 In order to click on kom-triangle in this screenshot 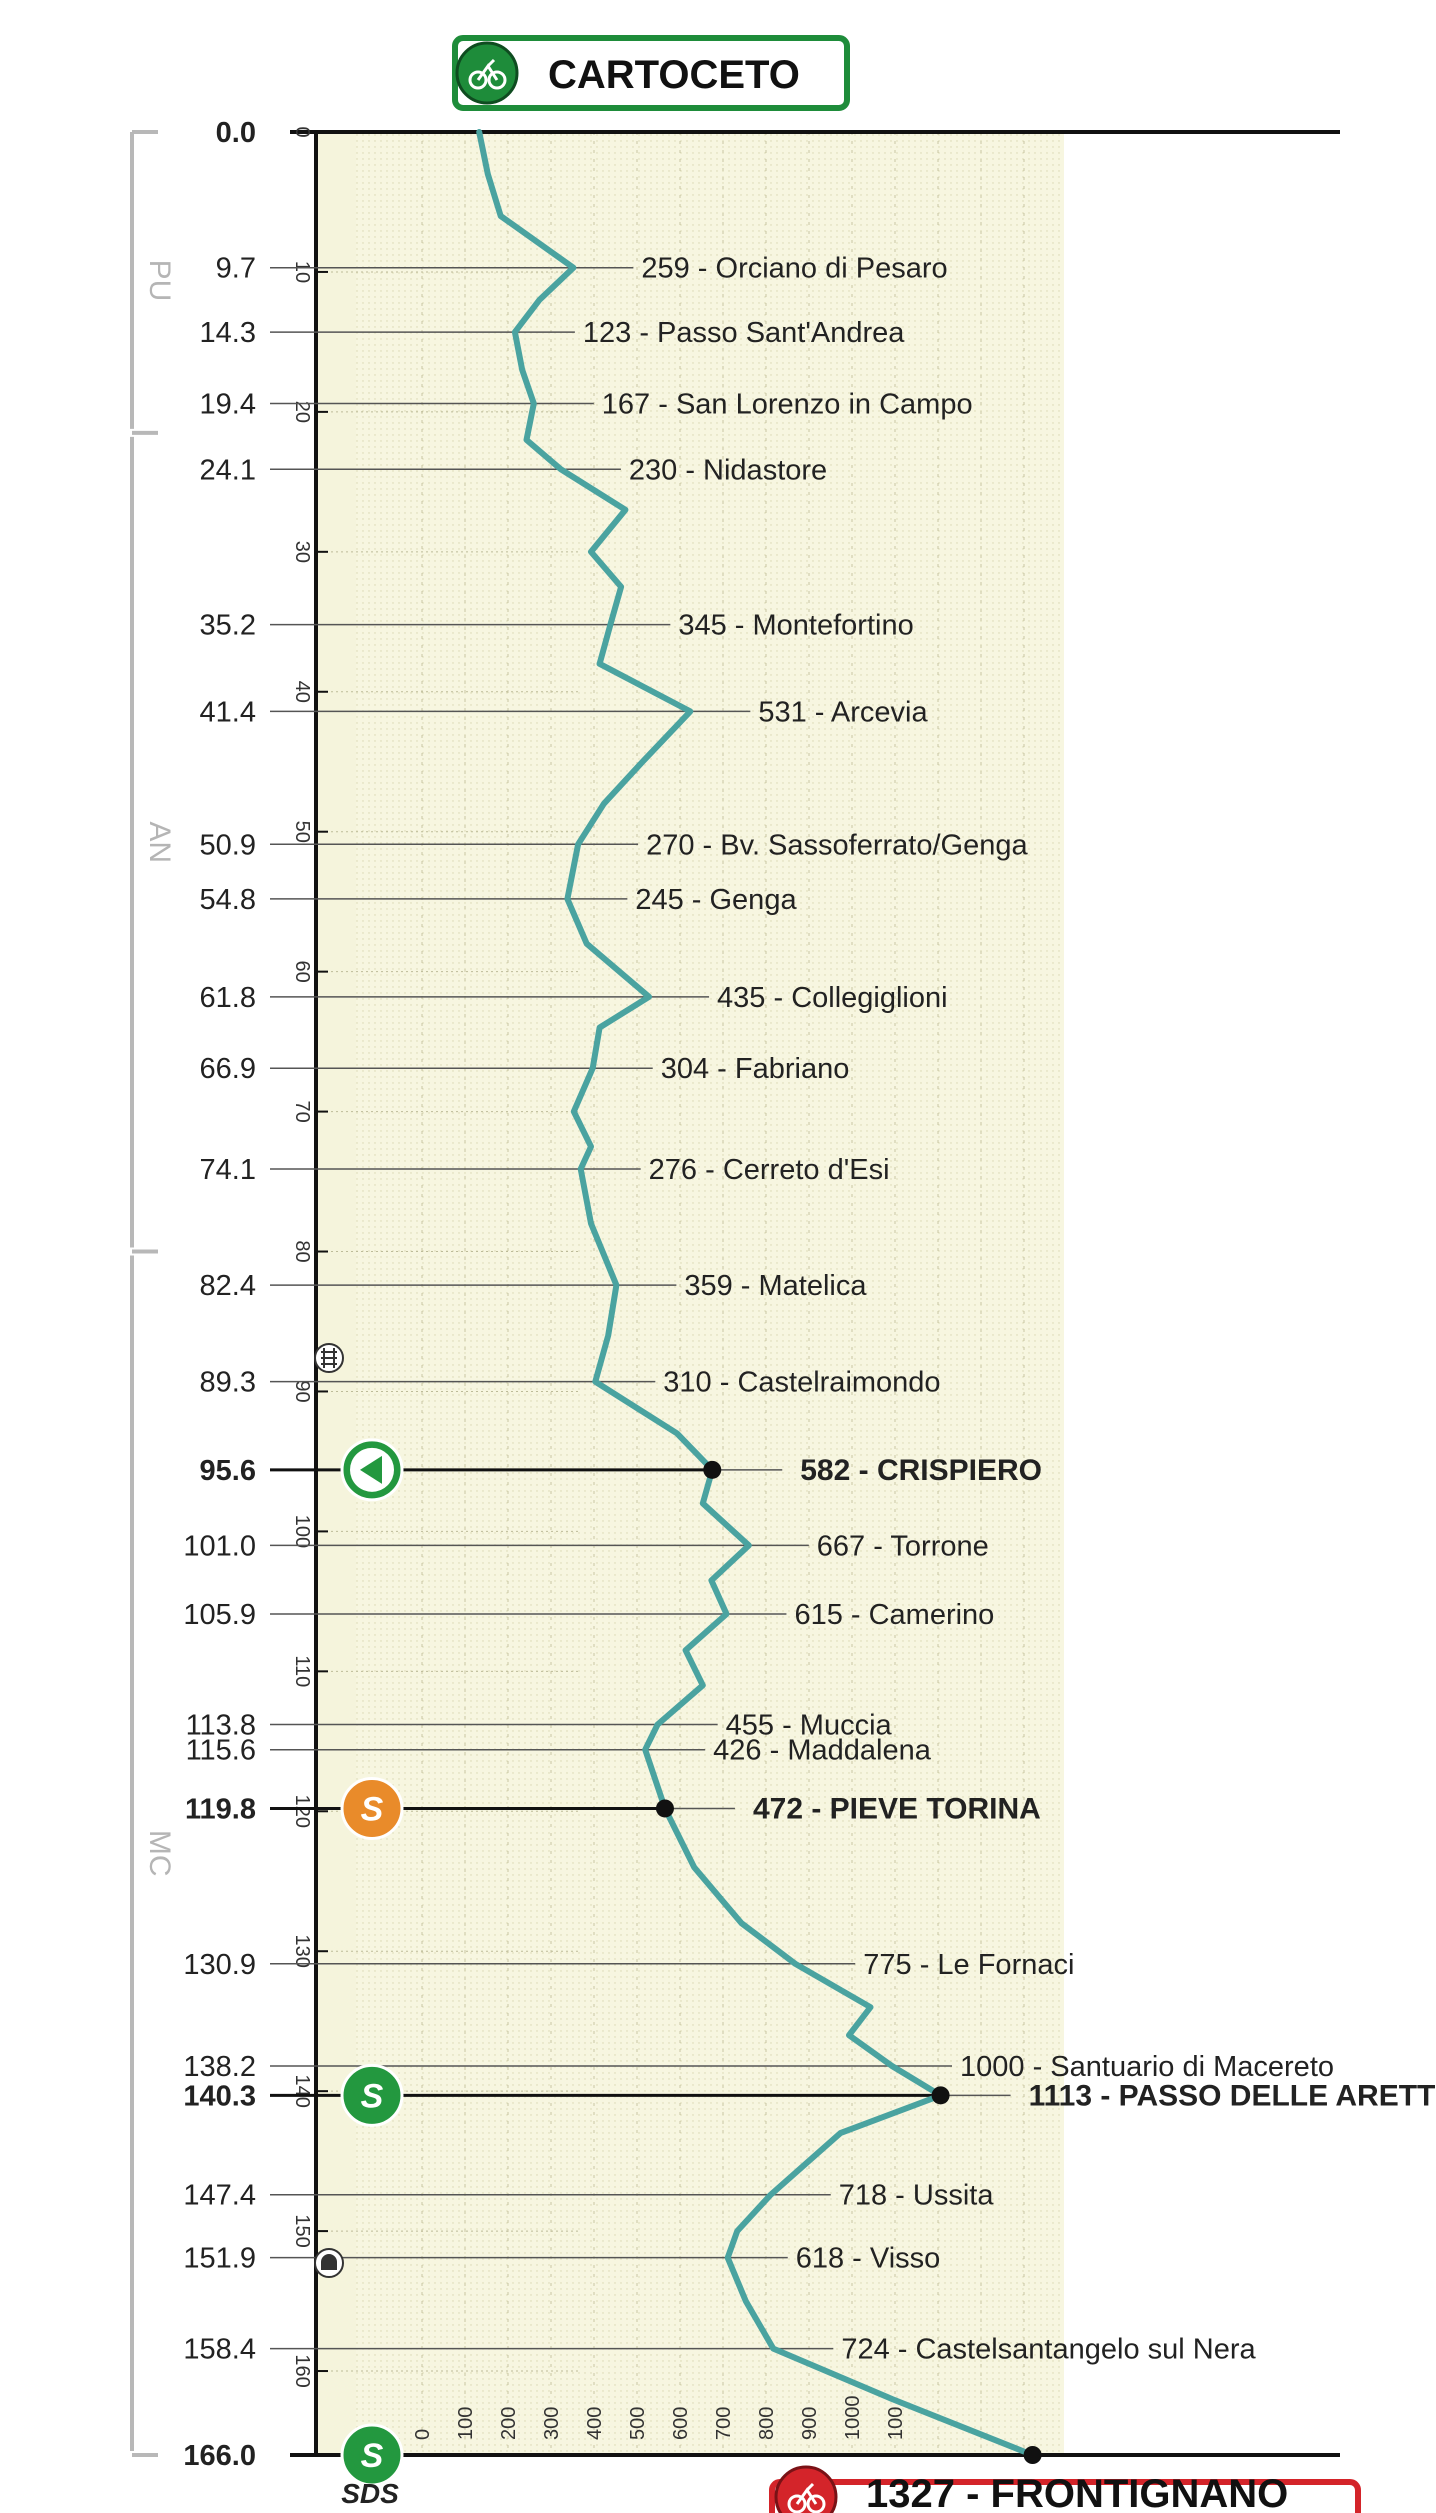, I will do `click(371, 1469)`.